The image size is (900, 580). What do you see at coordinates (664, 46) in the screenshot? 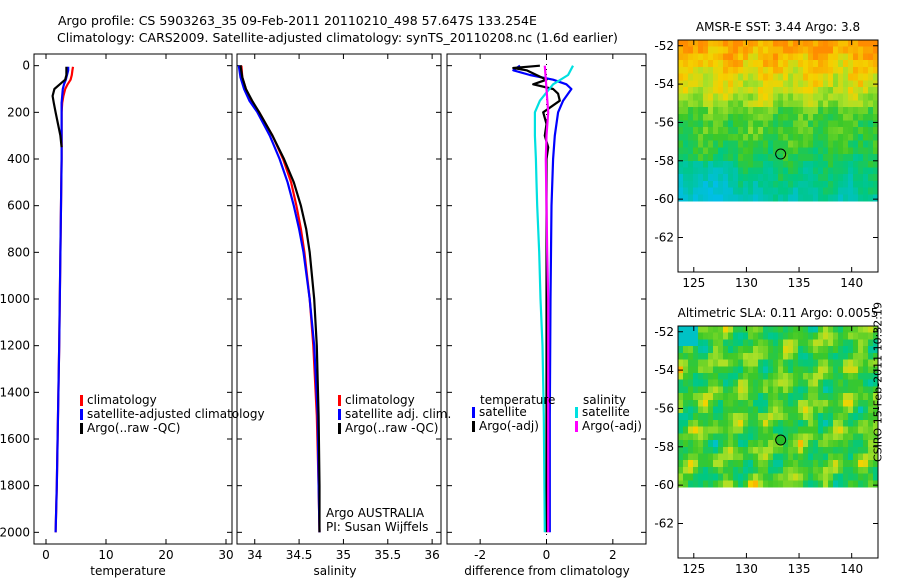
I see `y-tick-label: -52` at bounding box center [664, 46].